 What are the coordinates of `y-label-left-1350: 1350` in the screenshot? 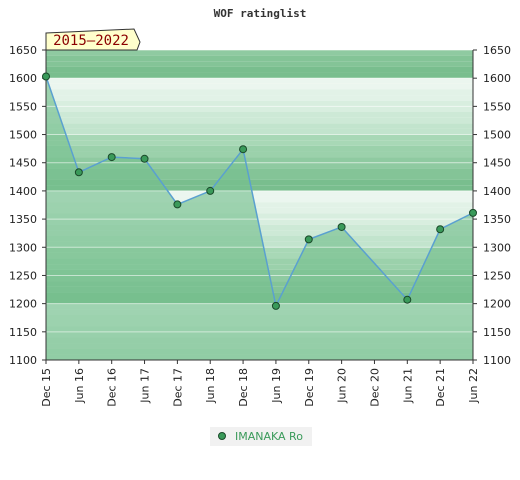 It's located at (23, 219).